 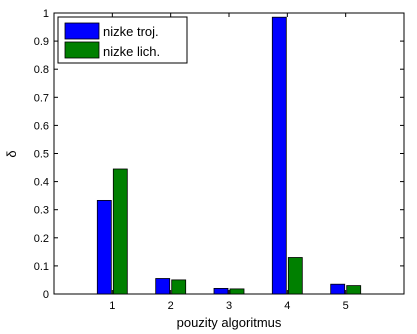 What do you see at coordinates (41, 155) in the screenshot?
I see `y-tick-label: 0.5` at bounding box center [41, 155].